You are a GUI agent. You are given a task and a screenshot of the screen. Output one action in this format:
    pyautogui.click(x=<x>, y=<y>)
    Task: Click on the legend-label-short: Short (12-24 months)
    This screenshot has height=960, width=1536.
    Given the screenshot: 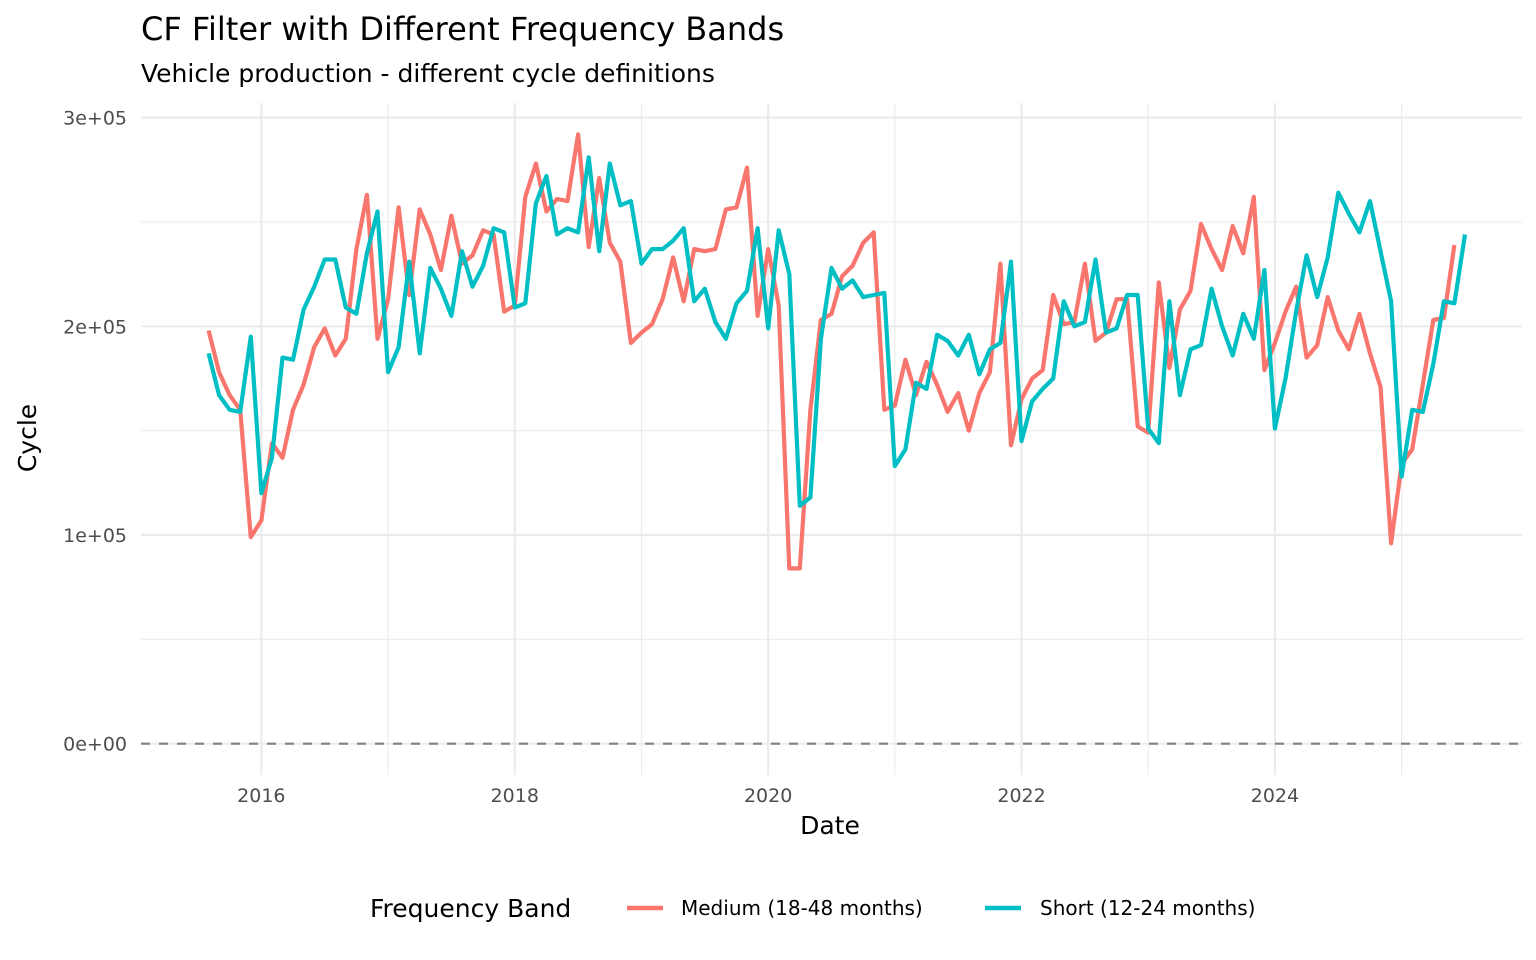 What is the action you would take?
    pyautogui.click(x=1147, y=908)
    